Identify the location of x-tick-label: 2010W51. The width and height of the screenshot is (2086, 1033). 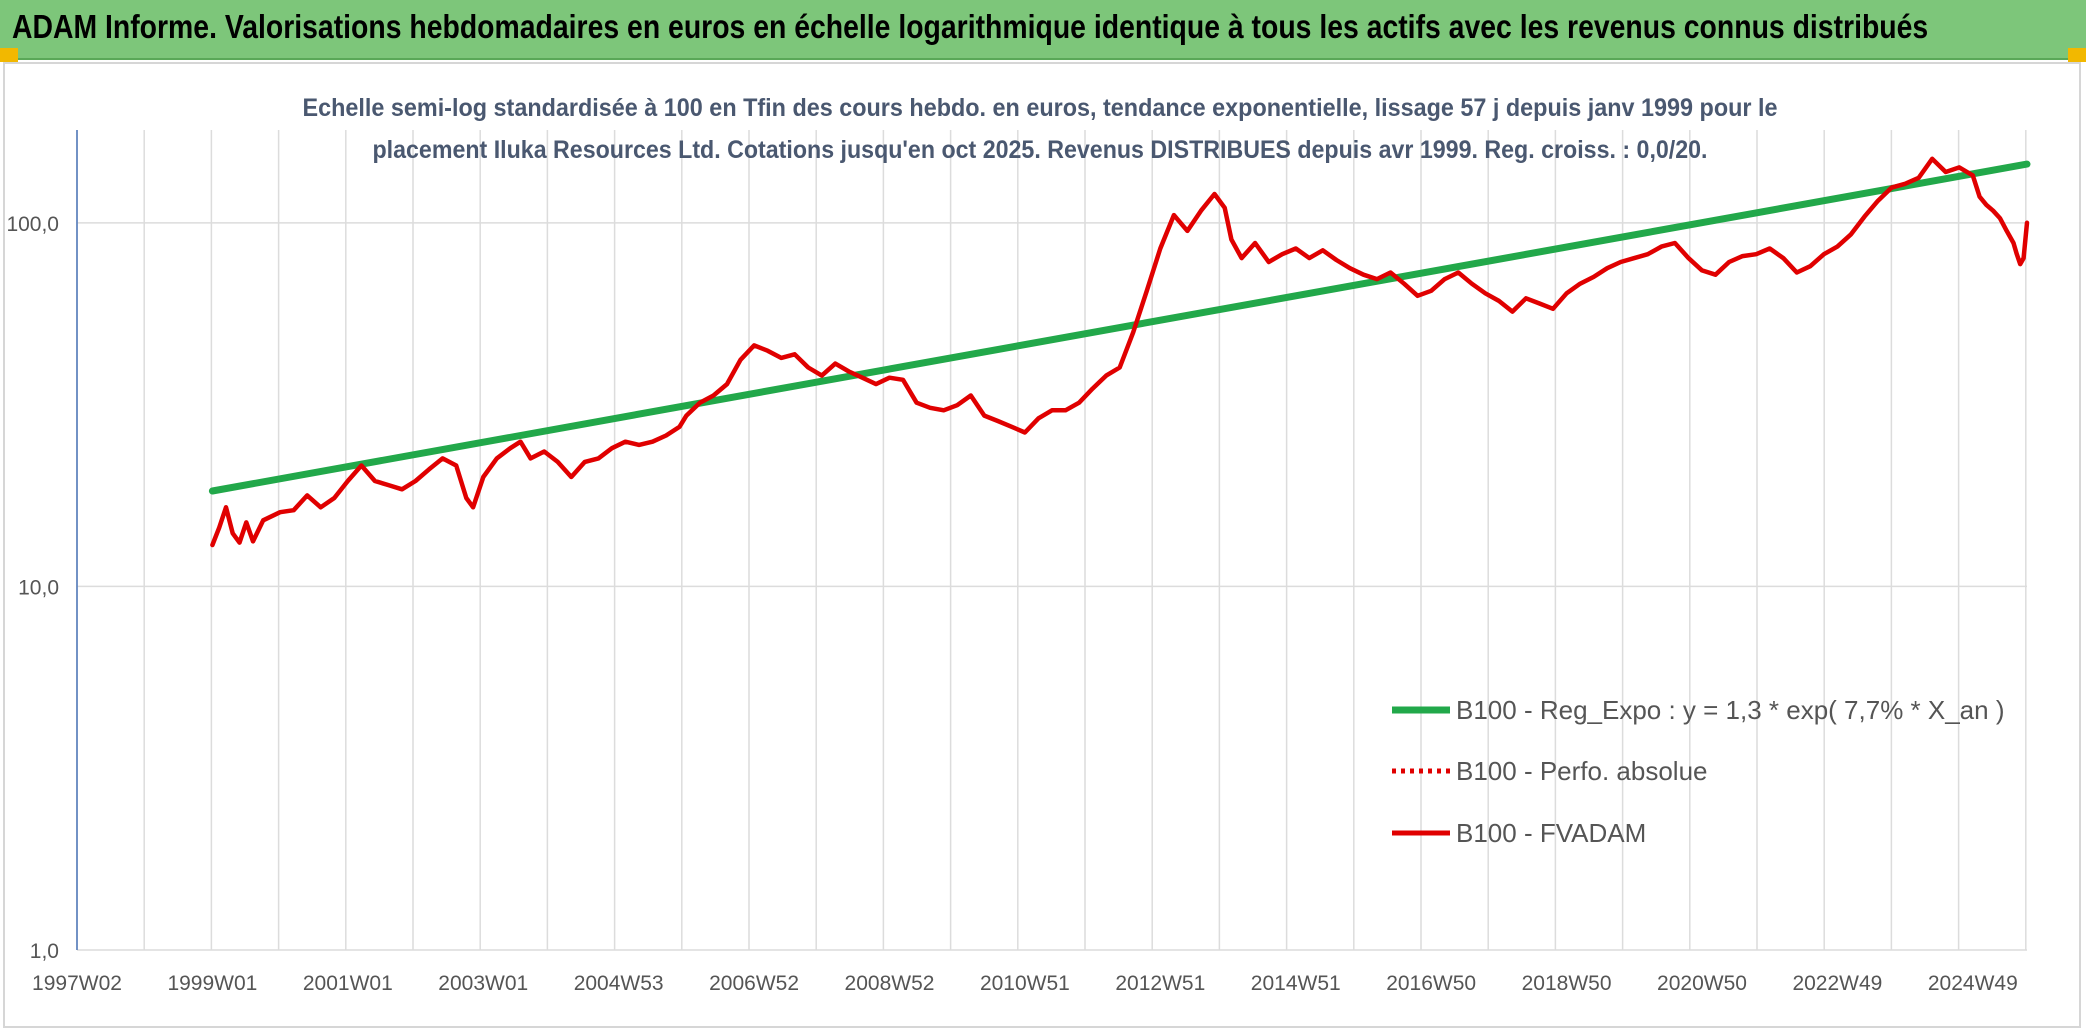
(1025, 983).